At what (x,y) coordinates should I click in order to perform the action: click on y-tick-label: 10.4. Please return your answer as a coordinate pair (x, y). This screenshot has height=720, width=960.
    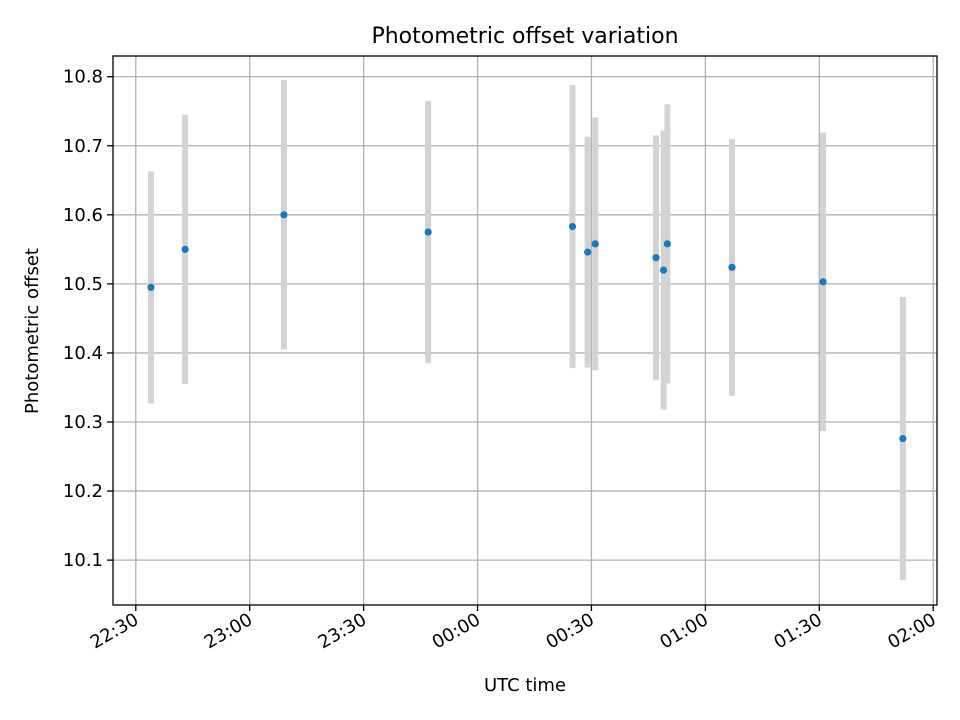
    Looking at the image, I should click on (83, 353).